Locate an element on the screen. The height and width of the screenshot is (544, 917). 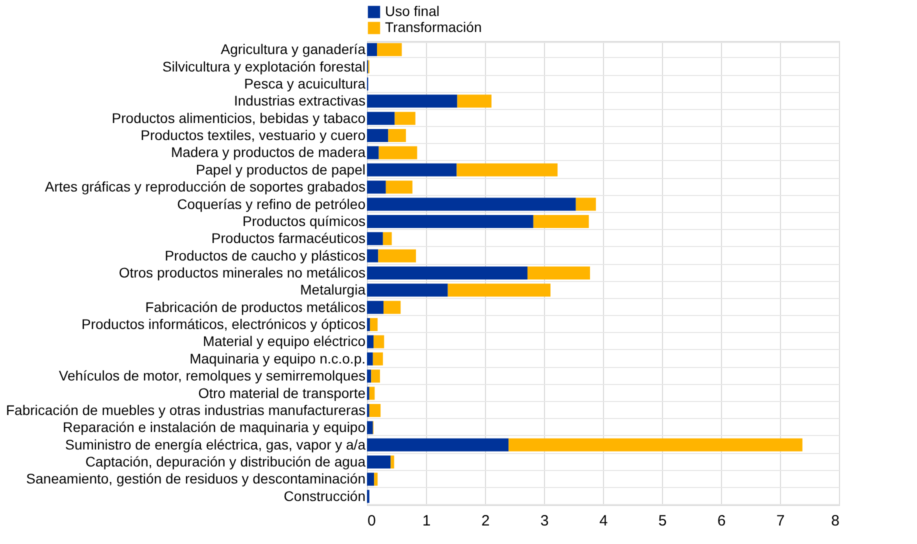
legend-label: Transformación is located at coordinates (433, 27).